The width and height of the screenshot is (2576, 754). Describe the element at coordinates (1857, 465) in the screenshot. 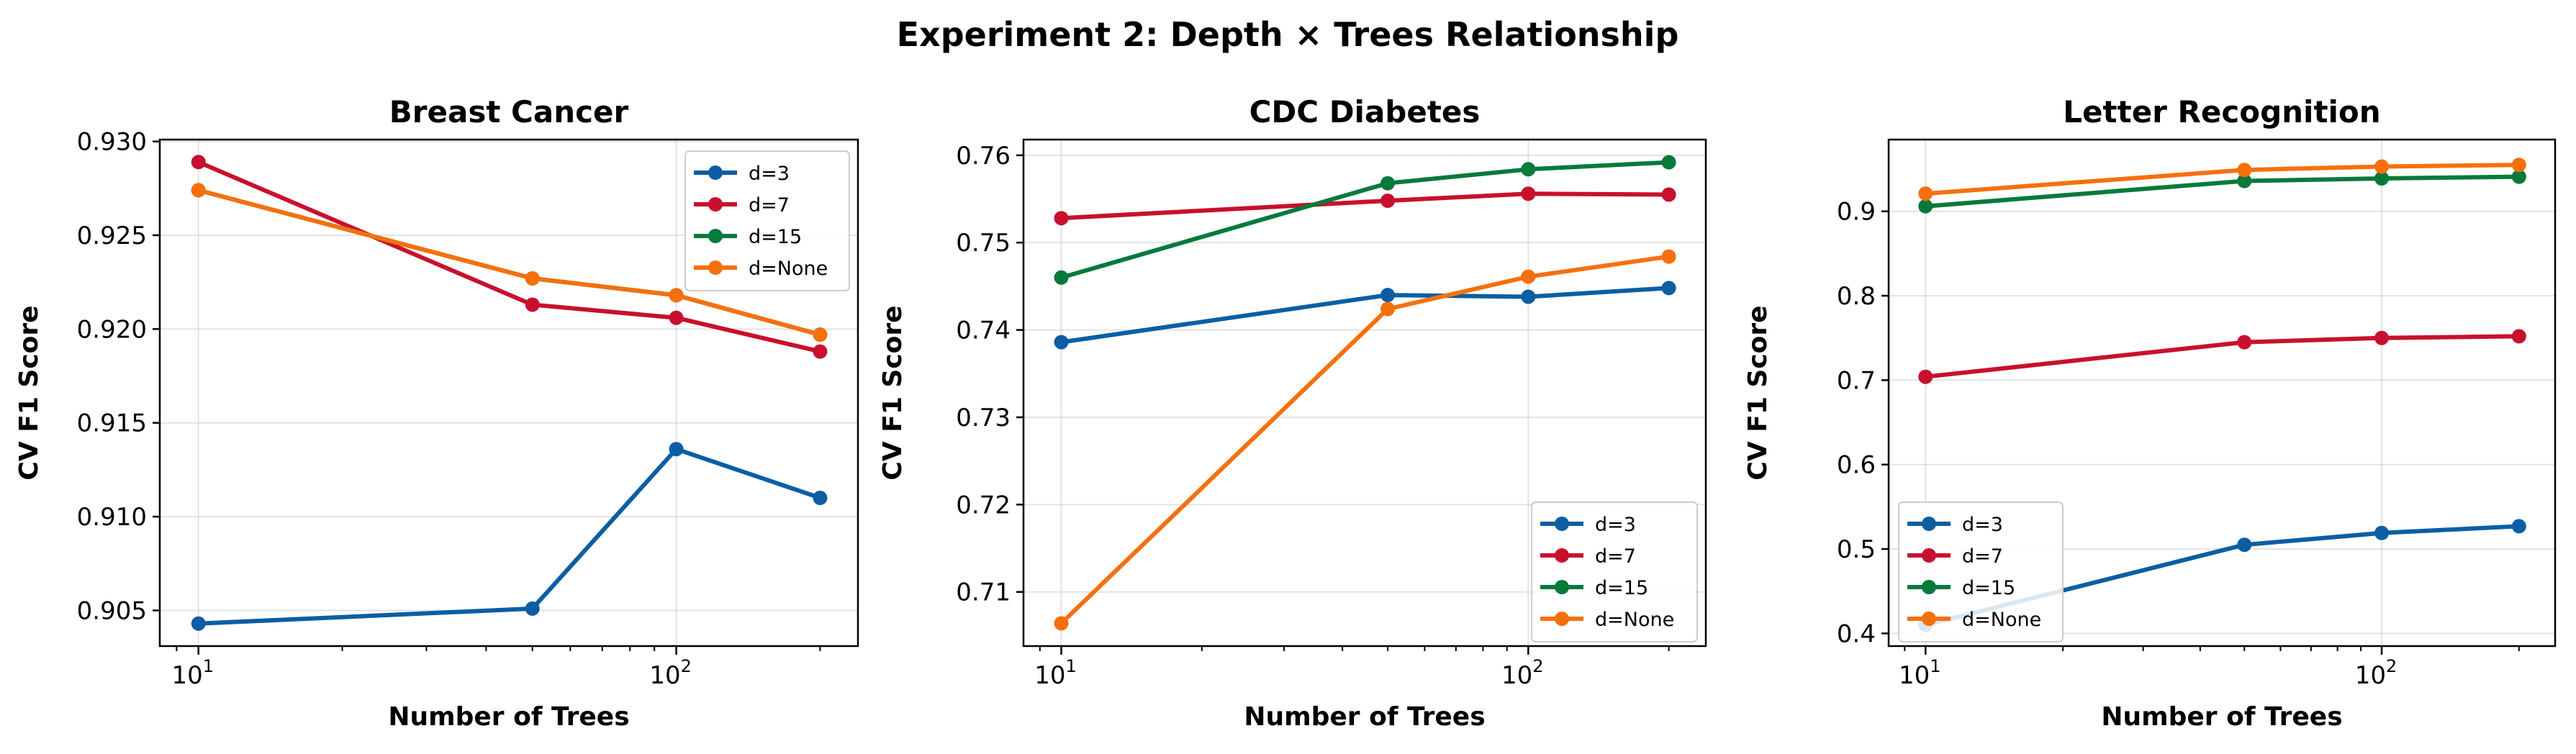

I see `y-tick-label: 0.6` at that location.